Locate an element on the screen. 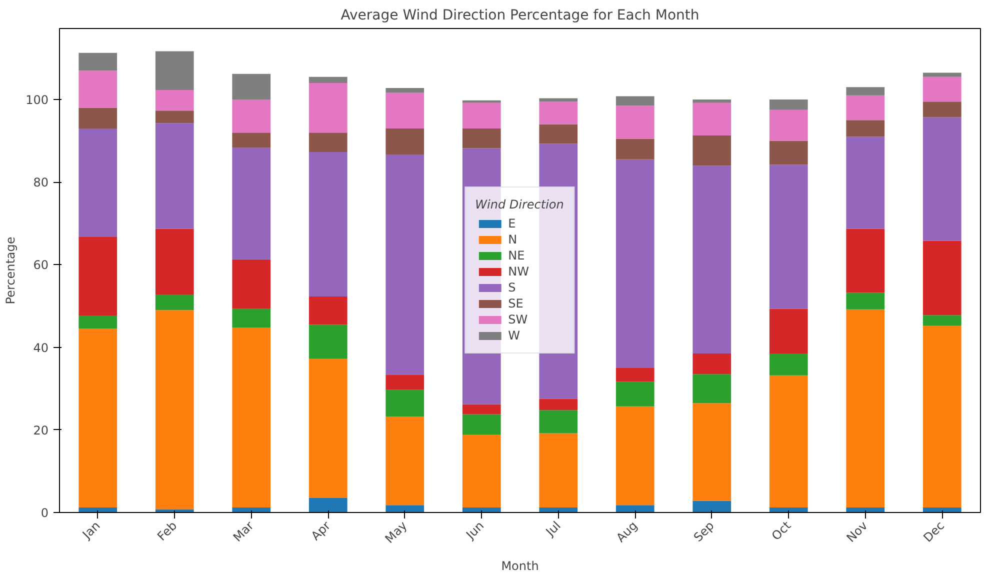 This screenshot has width=992, height=582. legend-label: NW is located at coordinates (518, 271).